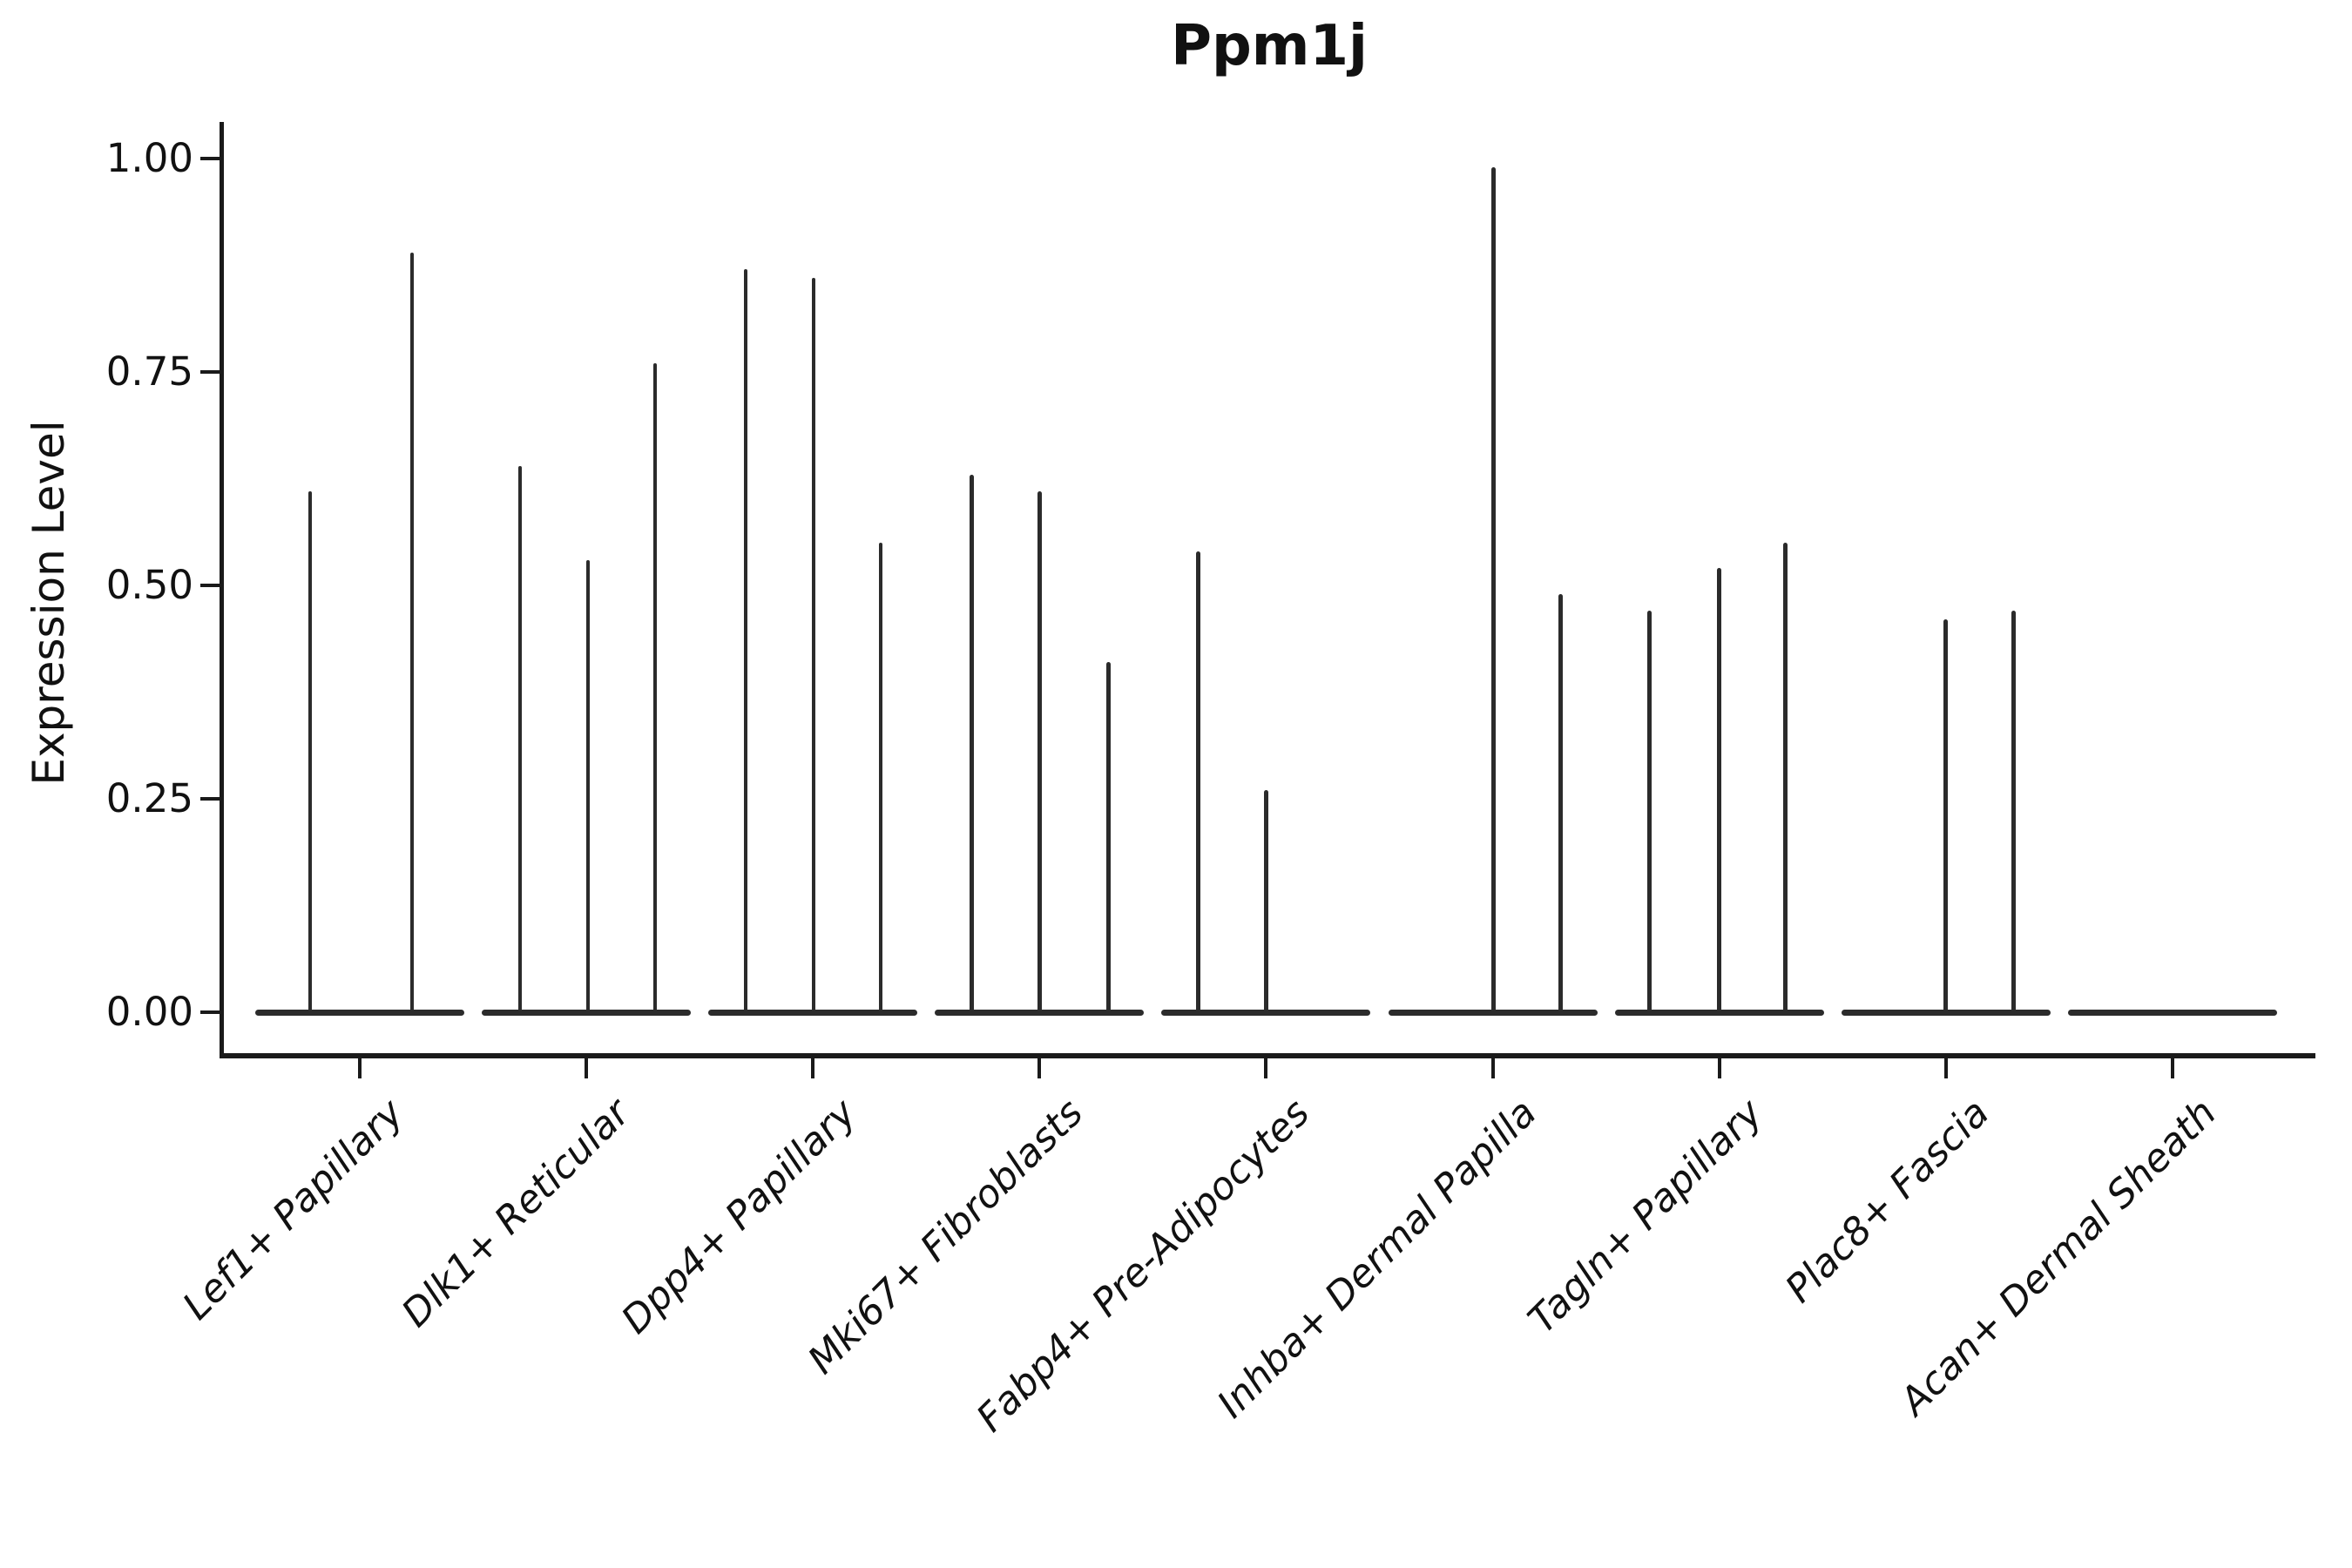 This screenshot has height=1568, width=2352. What do you see at coordinates (149, 158) in the screenshot?
I see `y-tick-label: 1.00` at bounding box center [149, 158].